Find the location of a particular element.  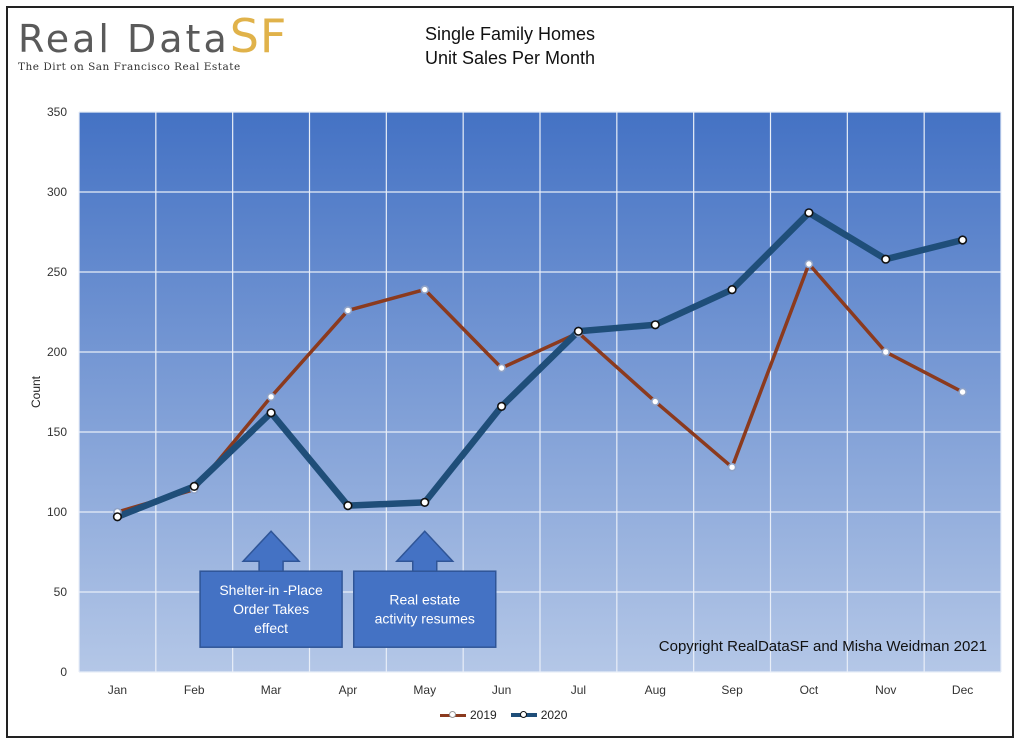

point-2020-sep is located at coordinates (732, 290).